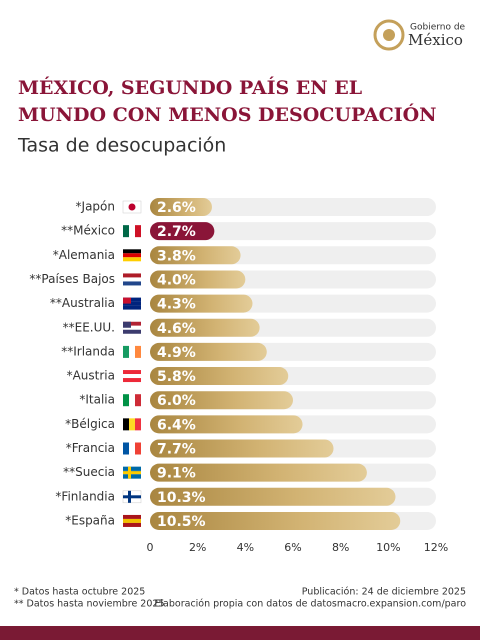 The height and width of the screenshot is (640, 480). What do you see at coordinates (72, 279) in the screenshot?
I see `category-label: **Países Bajos` at bounding box center [72, 279].